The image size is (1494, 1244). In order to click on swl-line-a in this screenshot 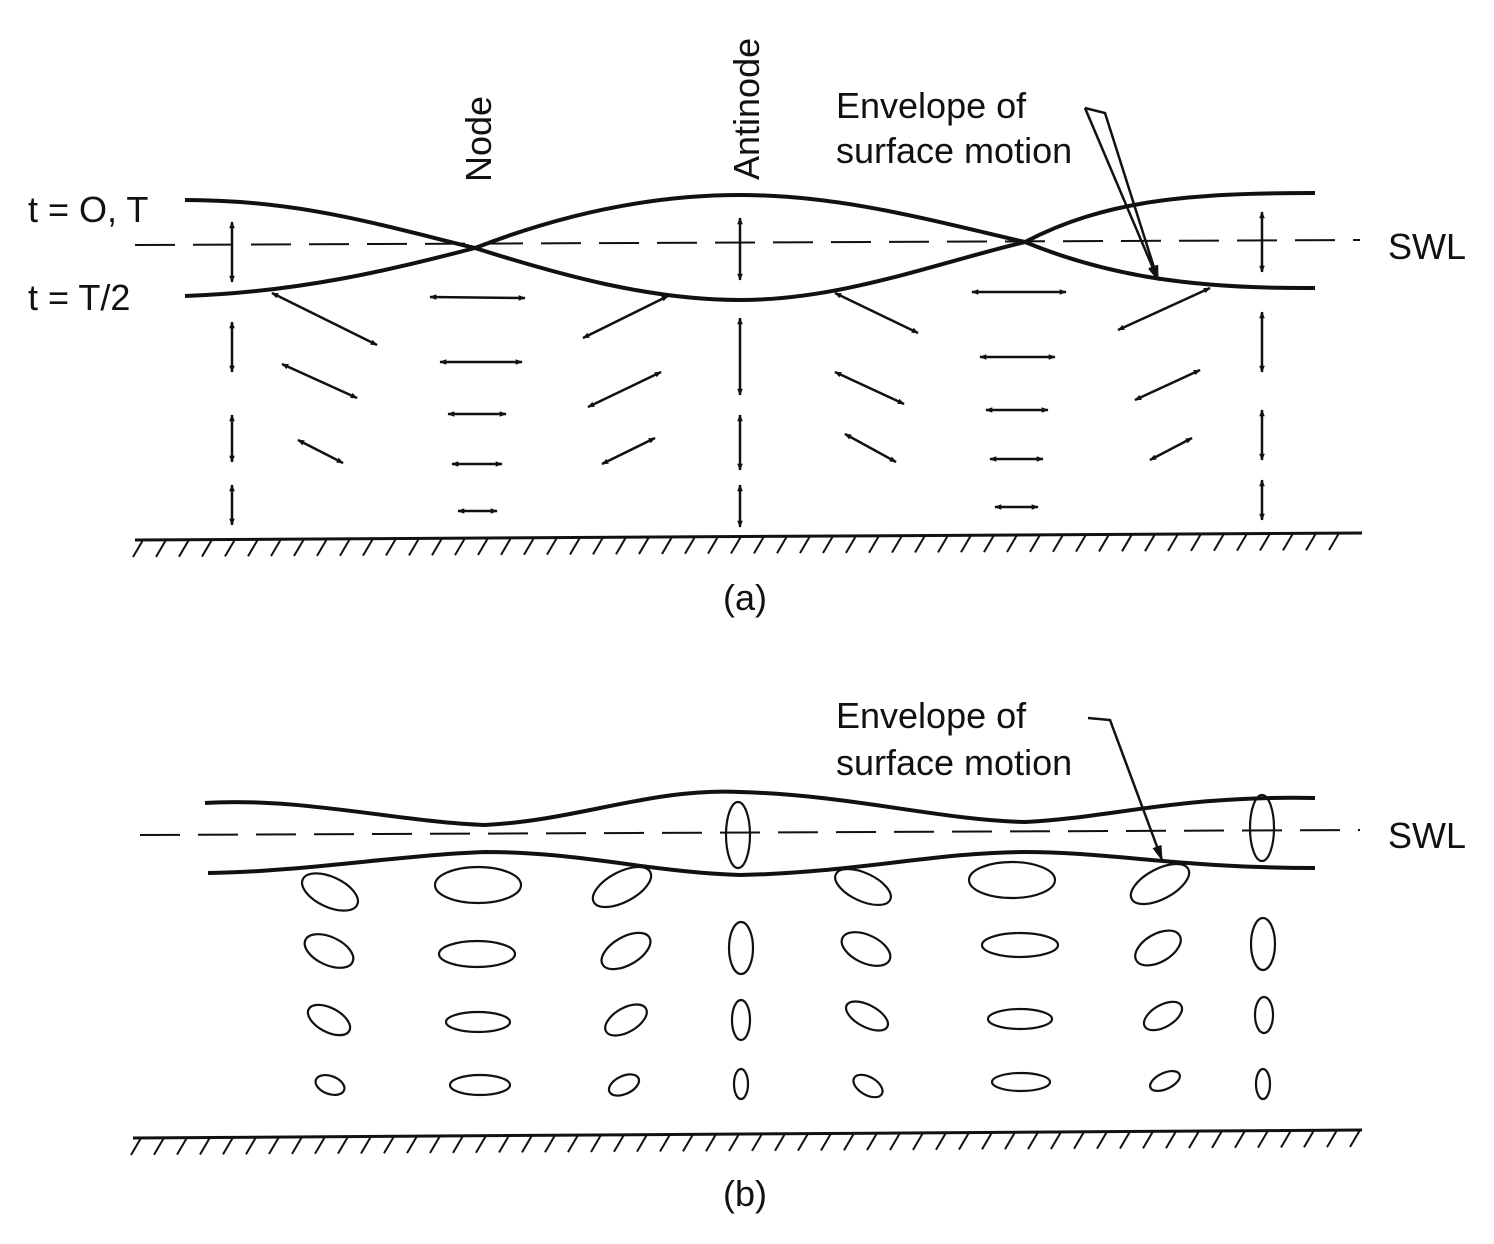, I will do `click(747, 242)`.